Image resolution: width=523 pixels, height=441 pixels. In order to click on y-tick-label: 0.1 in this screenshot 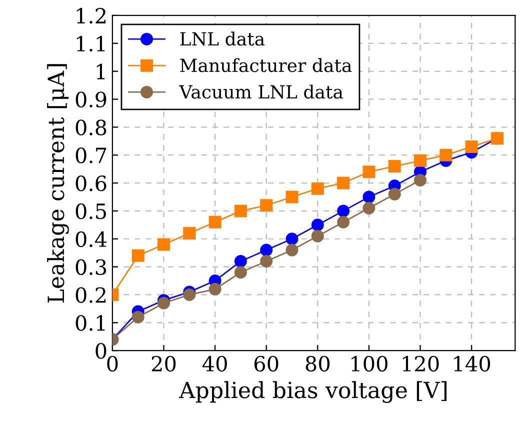, I will do `click(90, 323)`.